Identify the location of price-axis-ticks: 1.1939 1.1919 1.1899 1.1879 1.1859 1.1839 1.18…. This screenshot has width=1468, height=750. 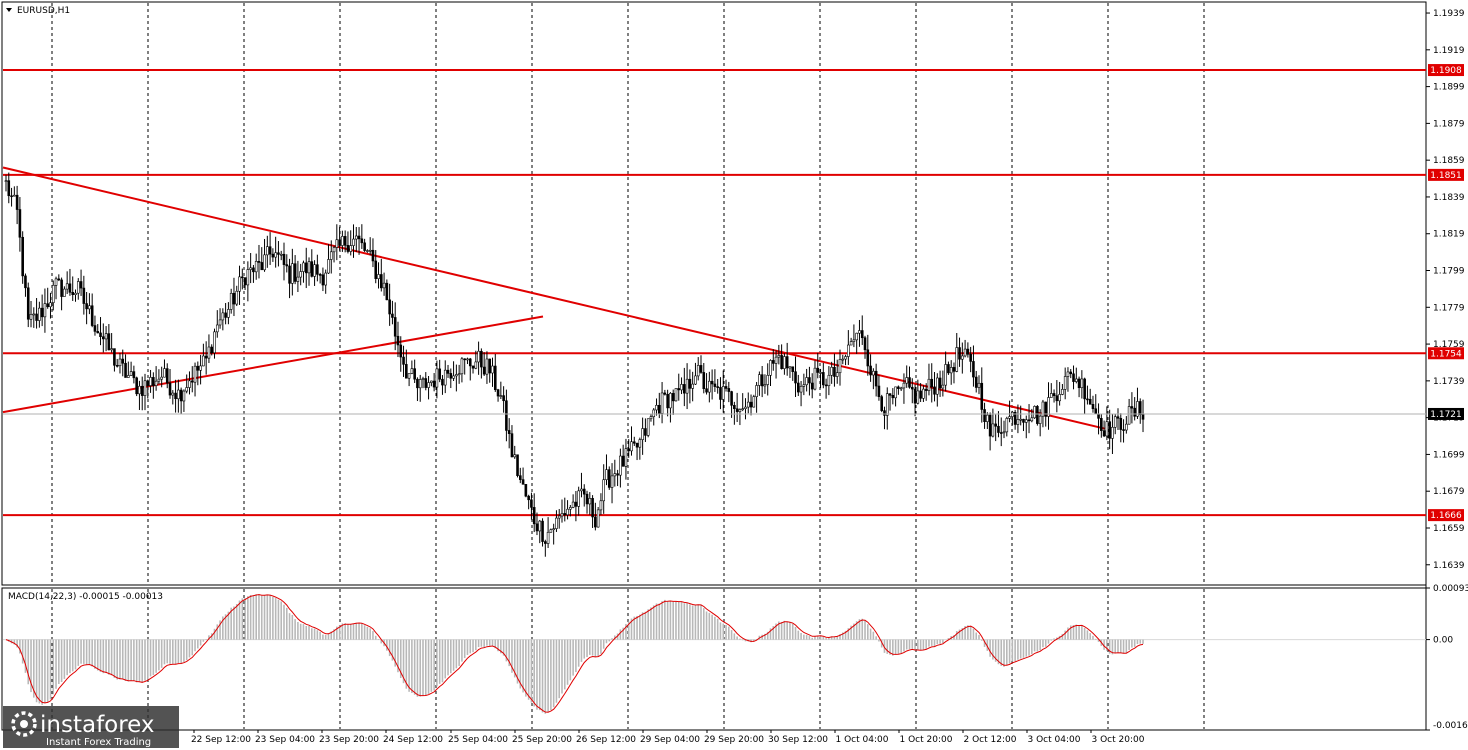
(1447, 370).